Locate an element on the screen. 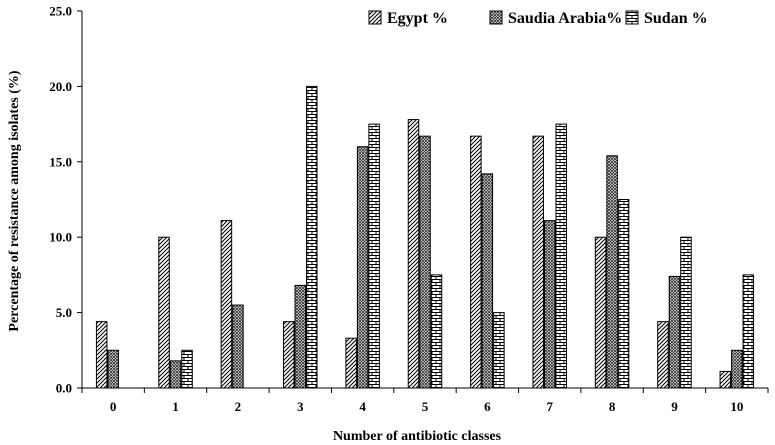 Image resolution: width=775 pixels, height=445 pixels. y-tick-label: 25.0 is located at coordinates (60, 11).